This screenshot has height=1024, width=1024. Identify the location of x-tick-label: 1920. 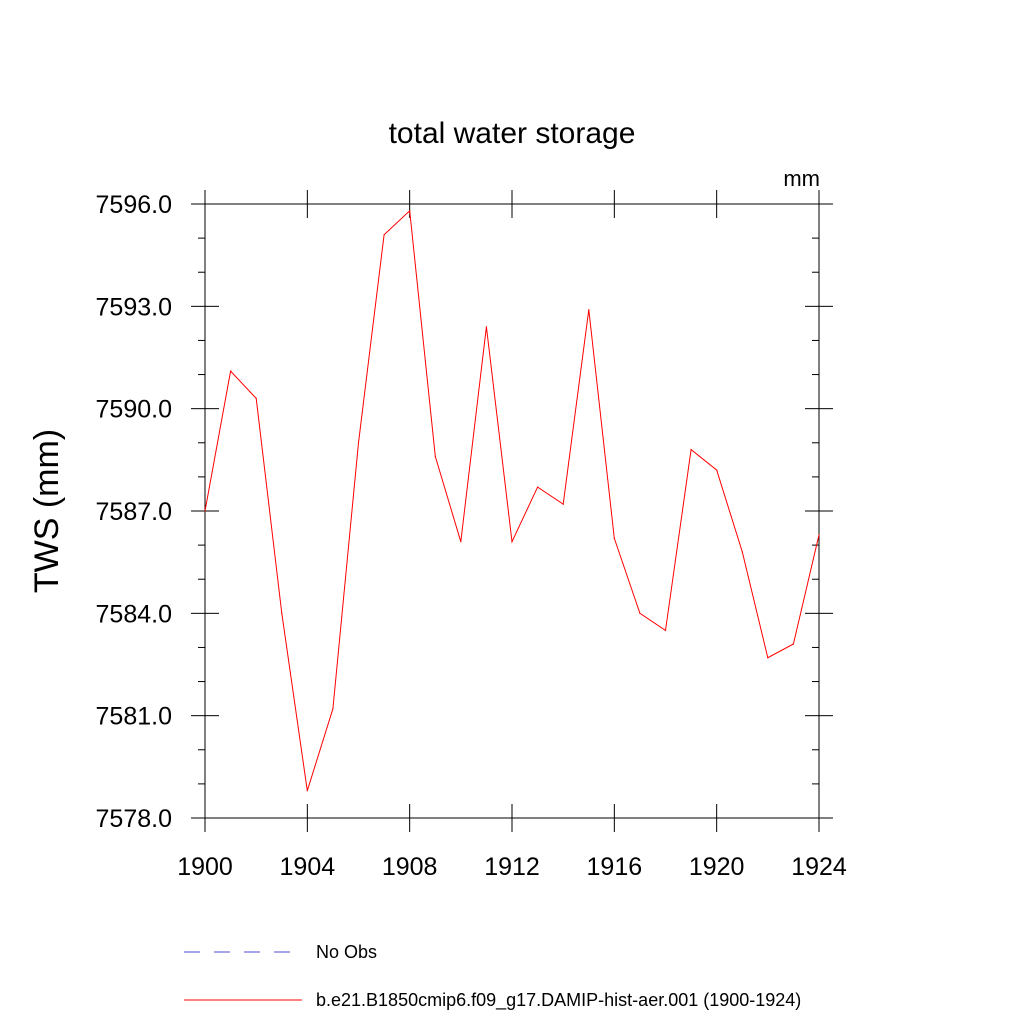
(717, 867).